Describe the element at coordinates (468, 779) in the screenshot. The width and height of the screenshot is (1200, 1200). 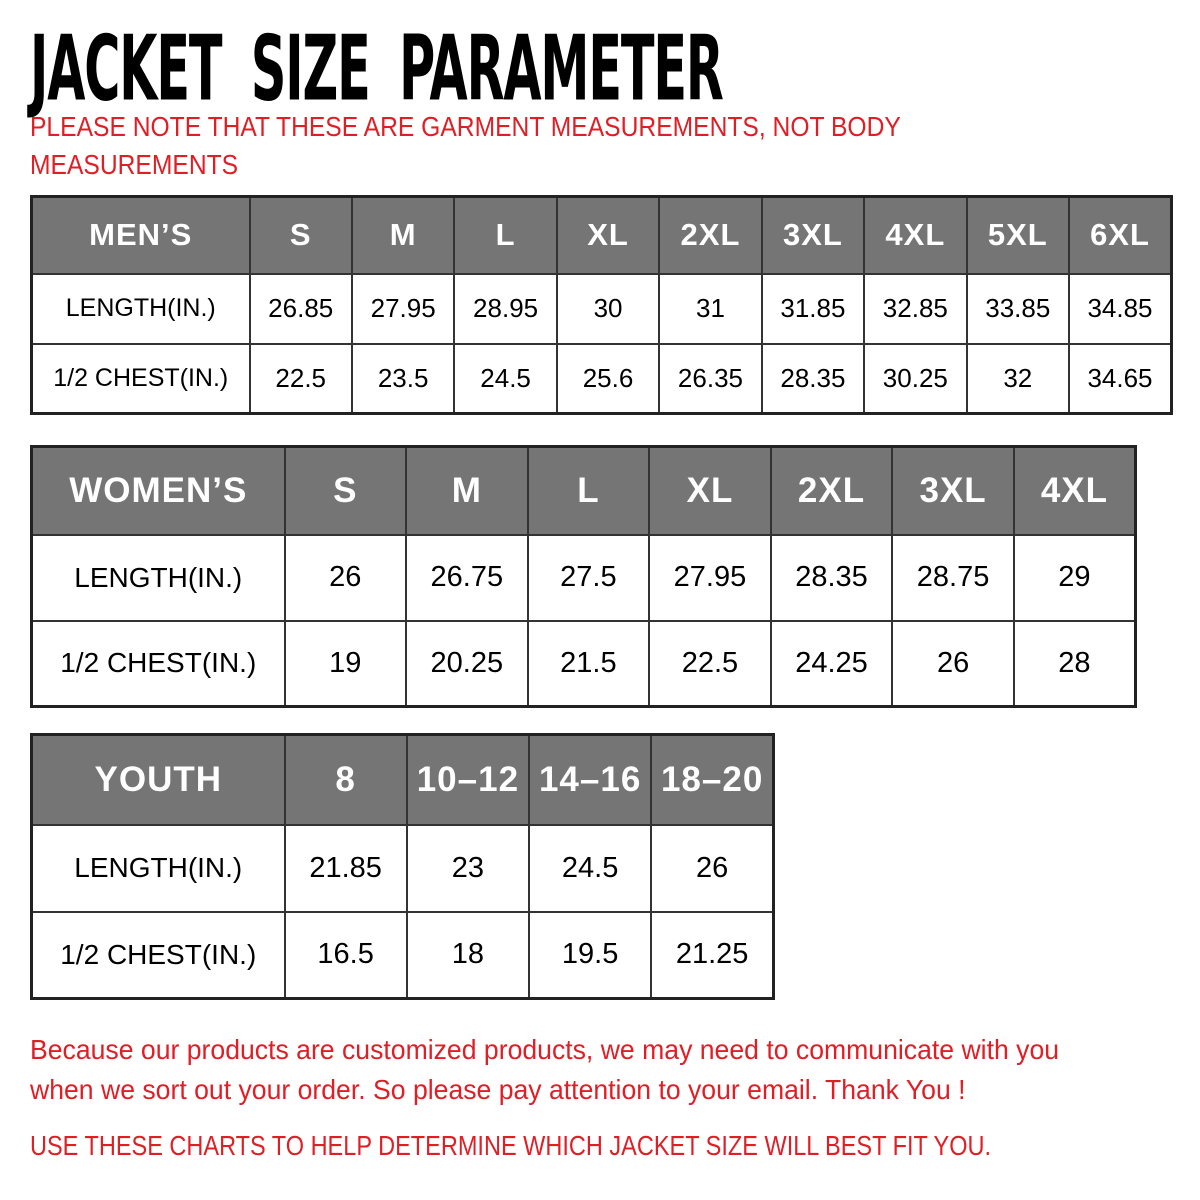
I see `size-header-cell: 10–12` at that location.